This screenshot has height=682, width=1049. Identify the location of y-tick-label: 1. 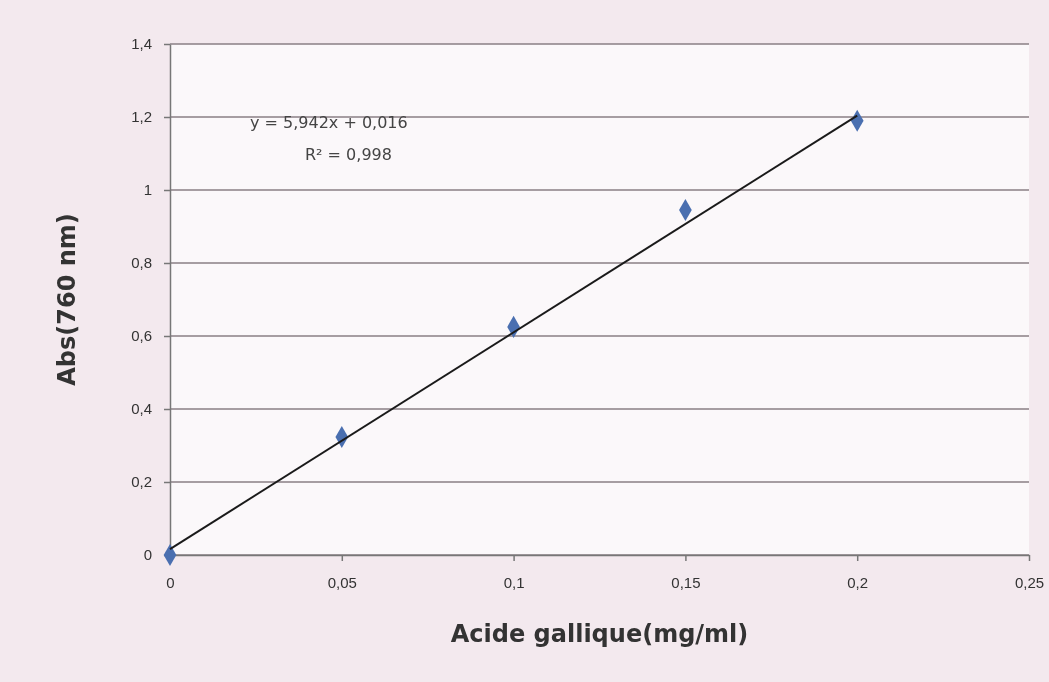
(147, 190).